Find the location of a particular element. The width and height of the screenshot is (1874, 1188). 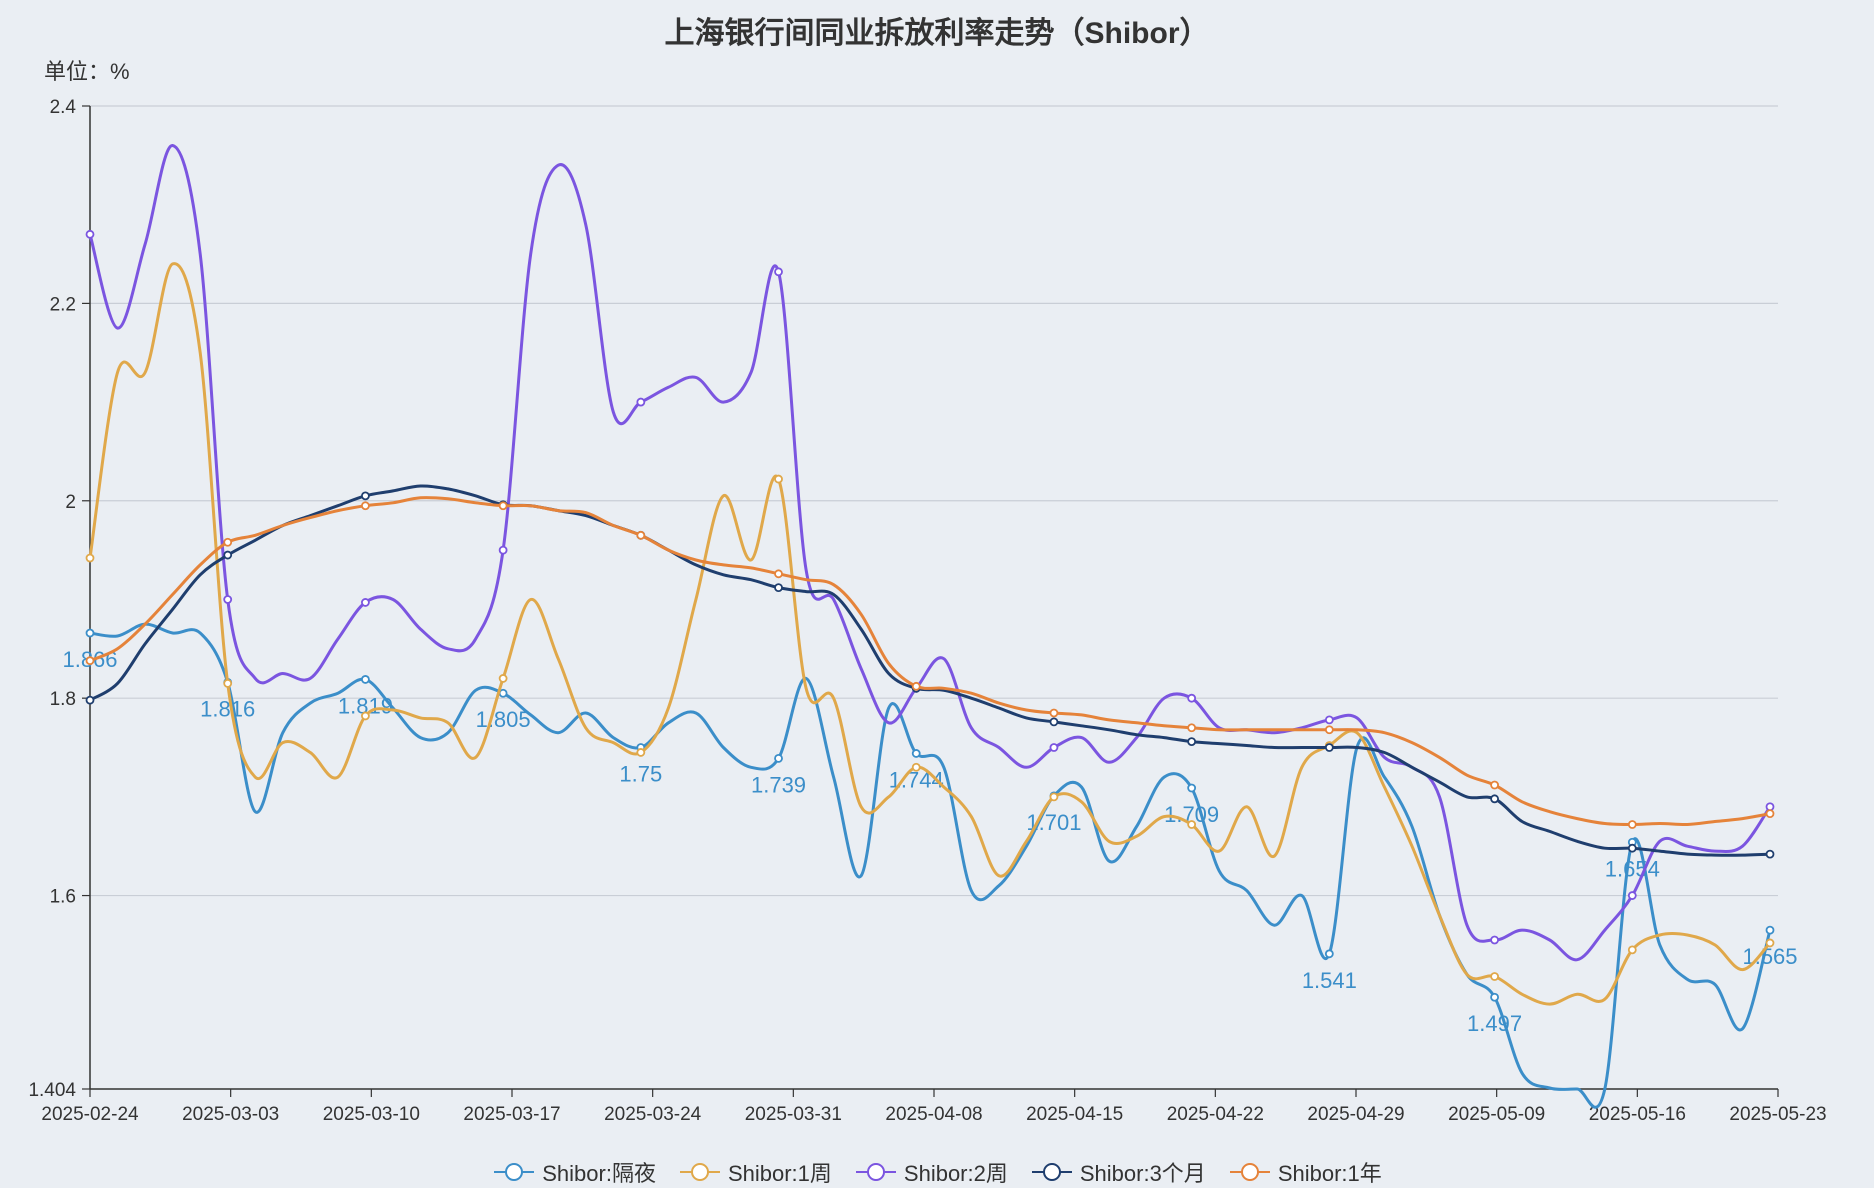

data-label: 1.739 is located at coordinates (778, 784).